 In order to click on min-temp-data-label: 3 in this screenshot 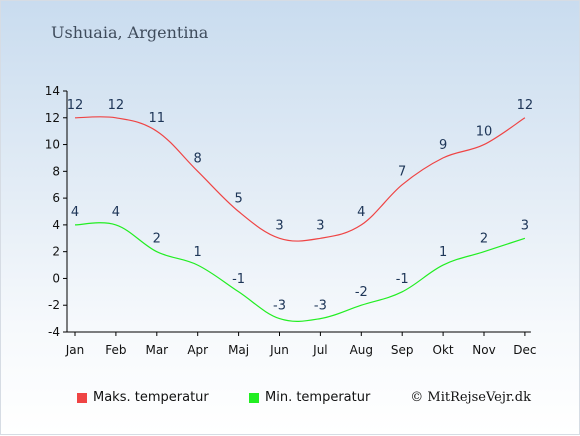, I will do `click(525, 225)`.